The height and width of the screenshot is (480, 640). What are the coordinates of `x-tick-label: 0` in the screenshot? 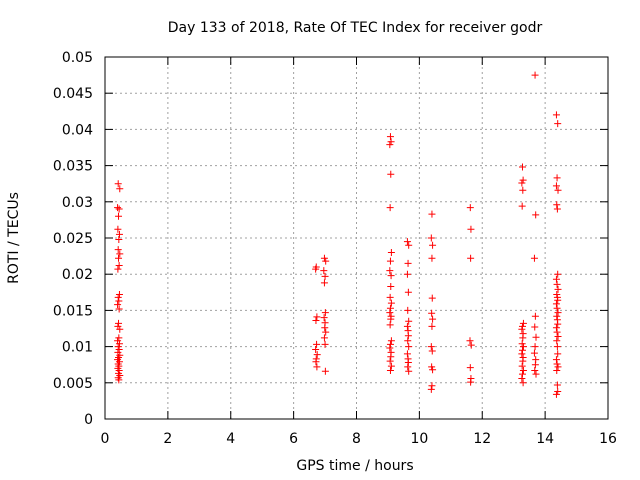 It's located at (105, 439).